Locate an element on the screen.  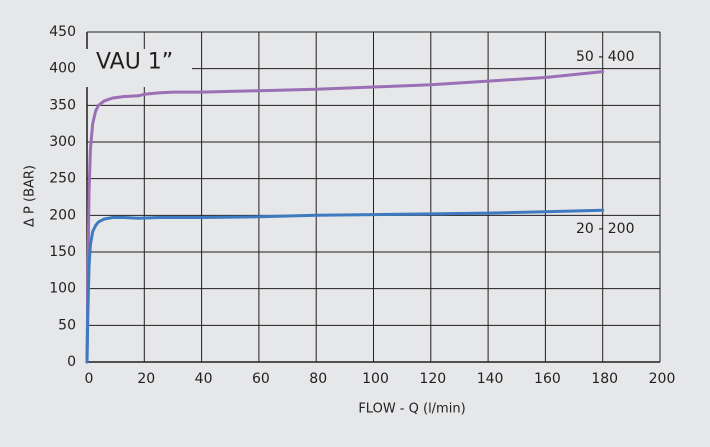
x-axis-label: FLOW - Q (l/min) is located at coordinates (411, 409).